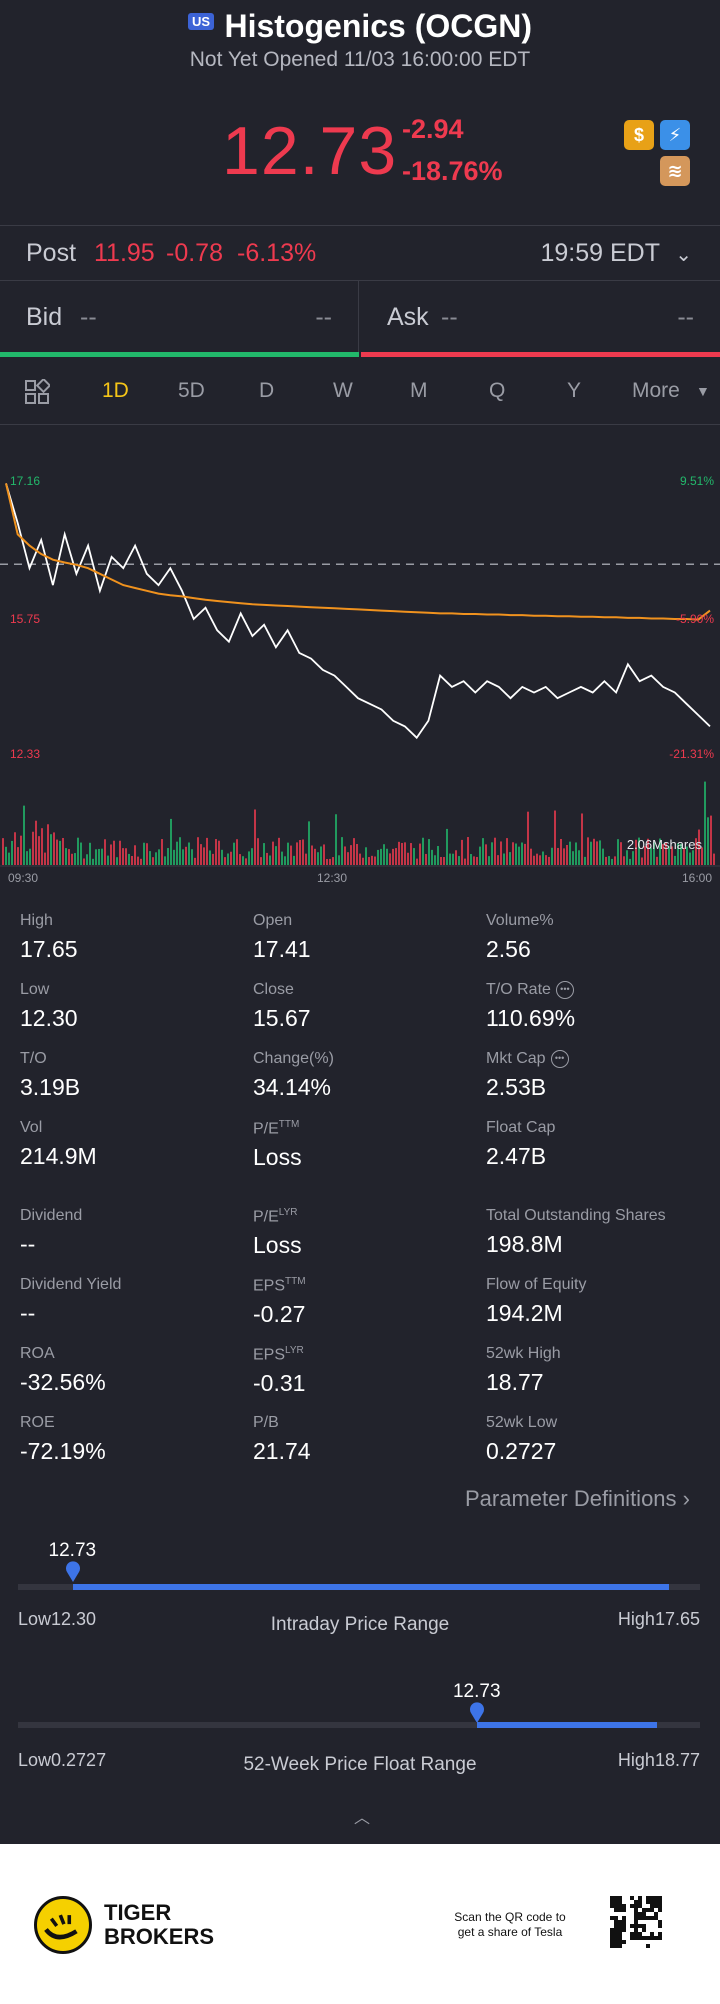  What do you see at coordinates (124, 253) in the screenshot?
I see `post-price: 11.95` at bounding box center [124, 253].